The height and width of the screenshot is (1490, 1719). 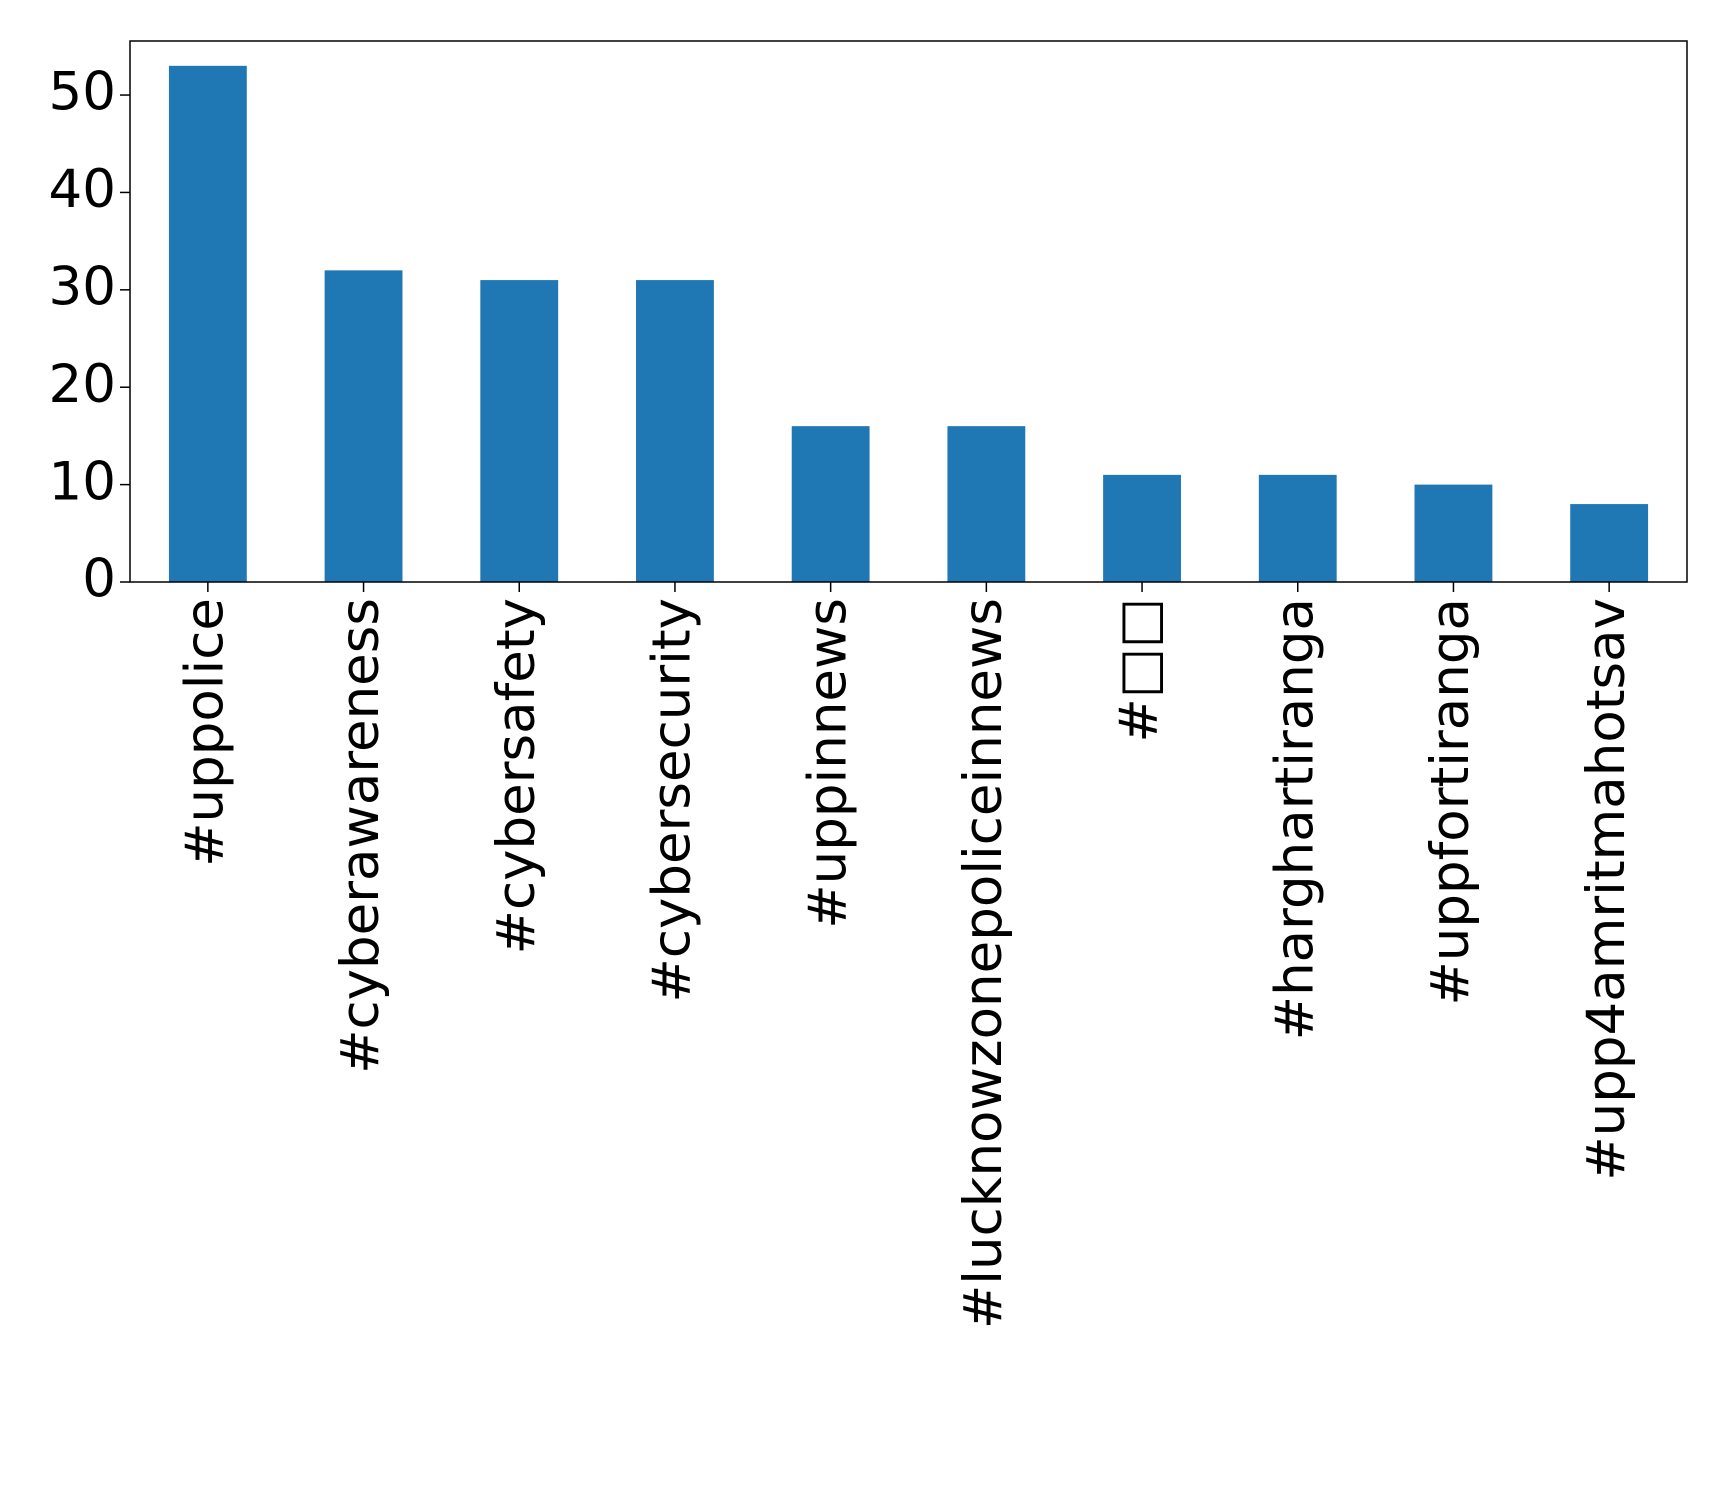 What do you see at coordinates (360, 836) in the screenshot?
I see `x-tick-label: #cyberawareness` at bounding box center [360, 836].